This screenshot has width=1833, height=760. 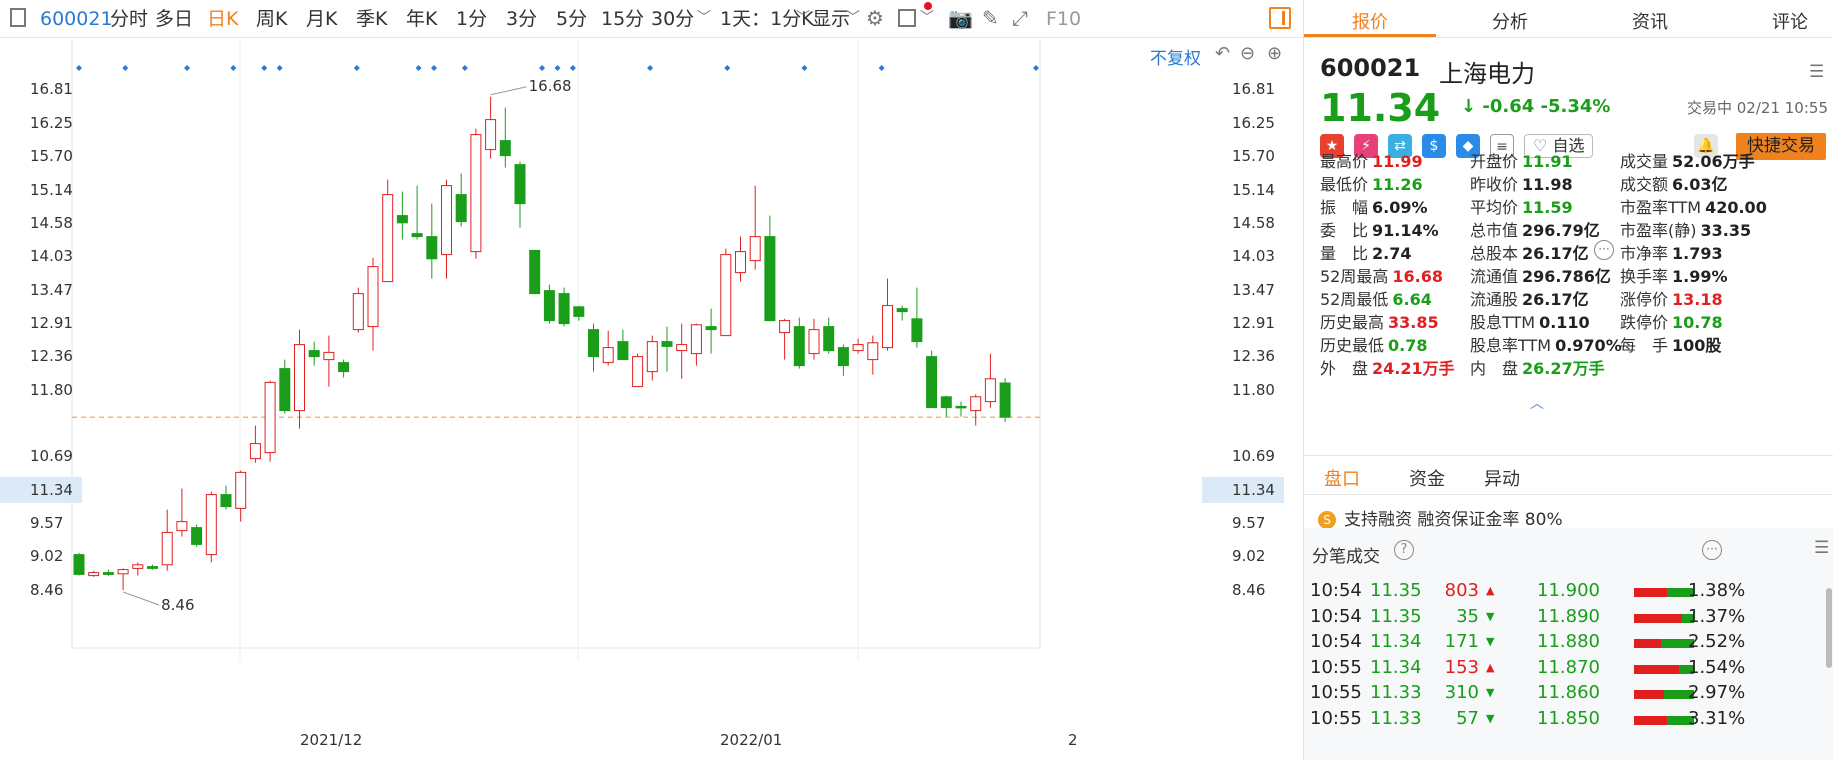 What do you see at coordinates (1829, 628) in the screenshot?
I see `scrollbar` at bounding box center [1829, 628].